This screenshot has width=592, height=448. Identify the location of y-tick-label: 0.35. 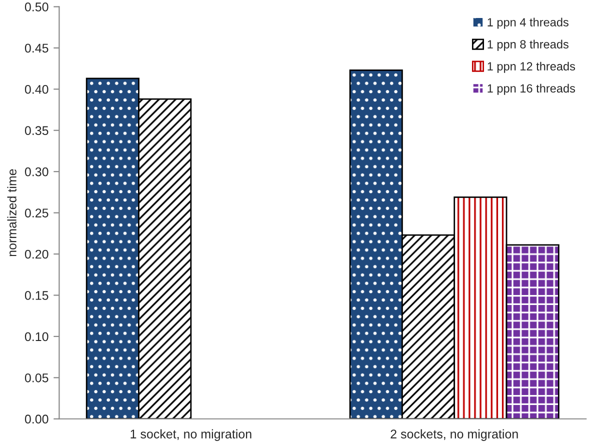
(36, 131).